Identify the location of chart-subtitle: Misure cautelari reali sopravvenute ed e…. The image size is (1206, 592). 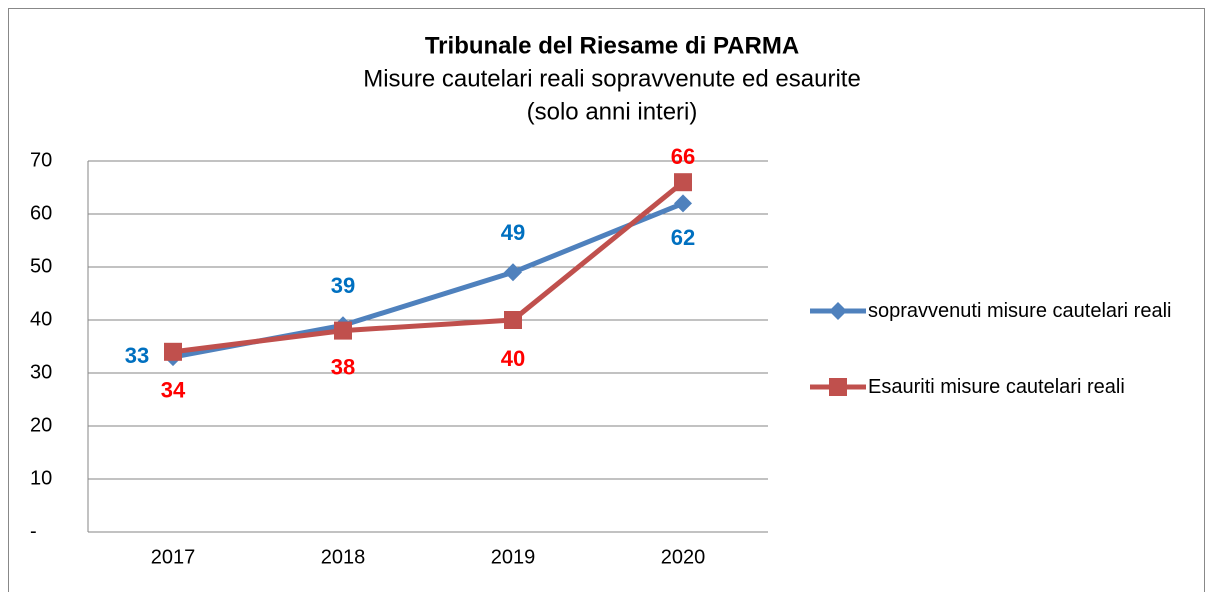
(612, 78).